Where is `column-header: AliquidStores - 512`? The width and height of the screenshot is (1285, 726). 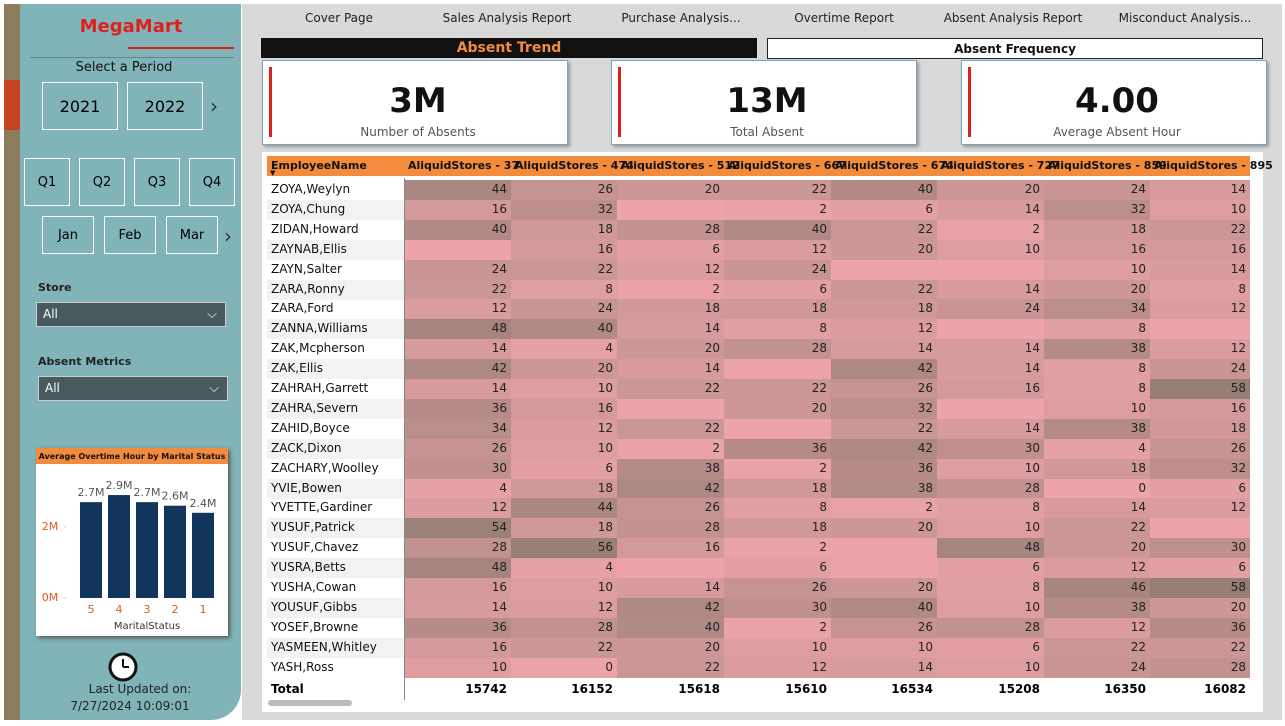 column-header: AliquidStores - 512 is located at coordinates (680, 165).